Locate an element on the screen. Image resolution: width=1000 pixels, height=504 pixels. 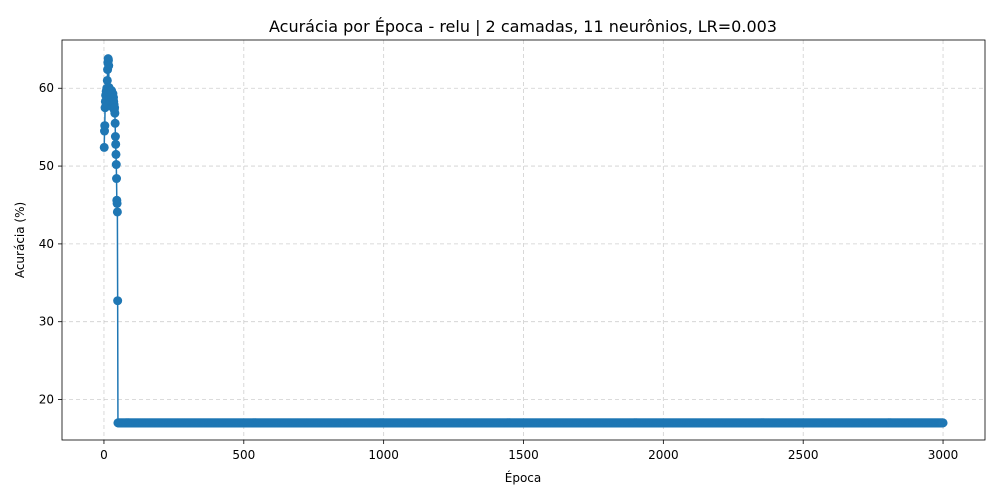
y-tick-label: 50 is located at coordinates (46, 166).